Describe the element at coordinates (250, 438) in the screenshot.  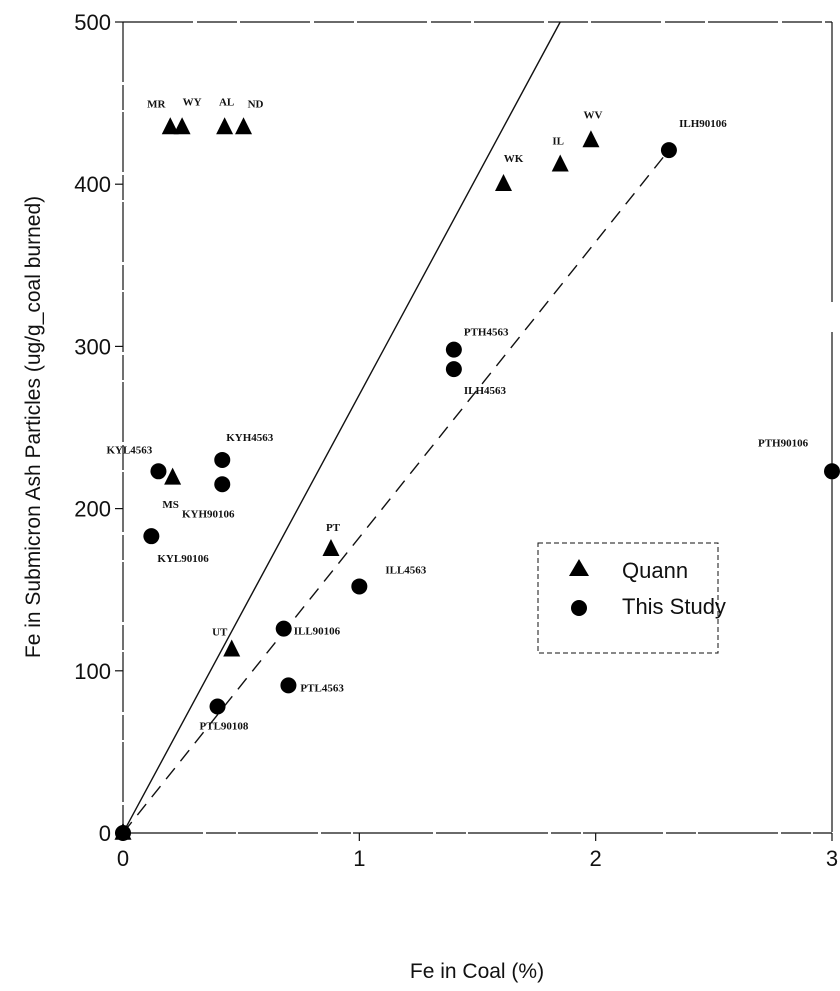
I see `point-label-kyh4563: KYH4563` at that location.